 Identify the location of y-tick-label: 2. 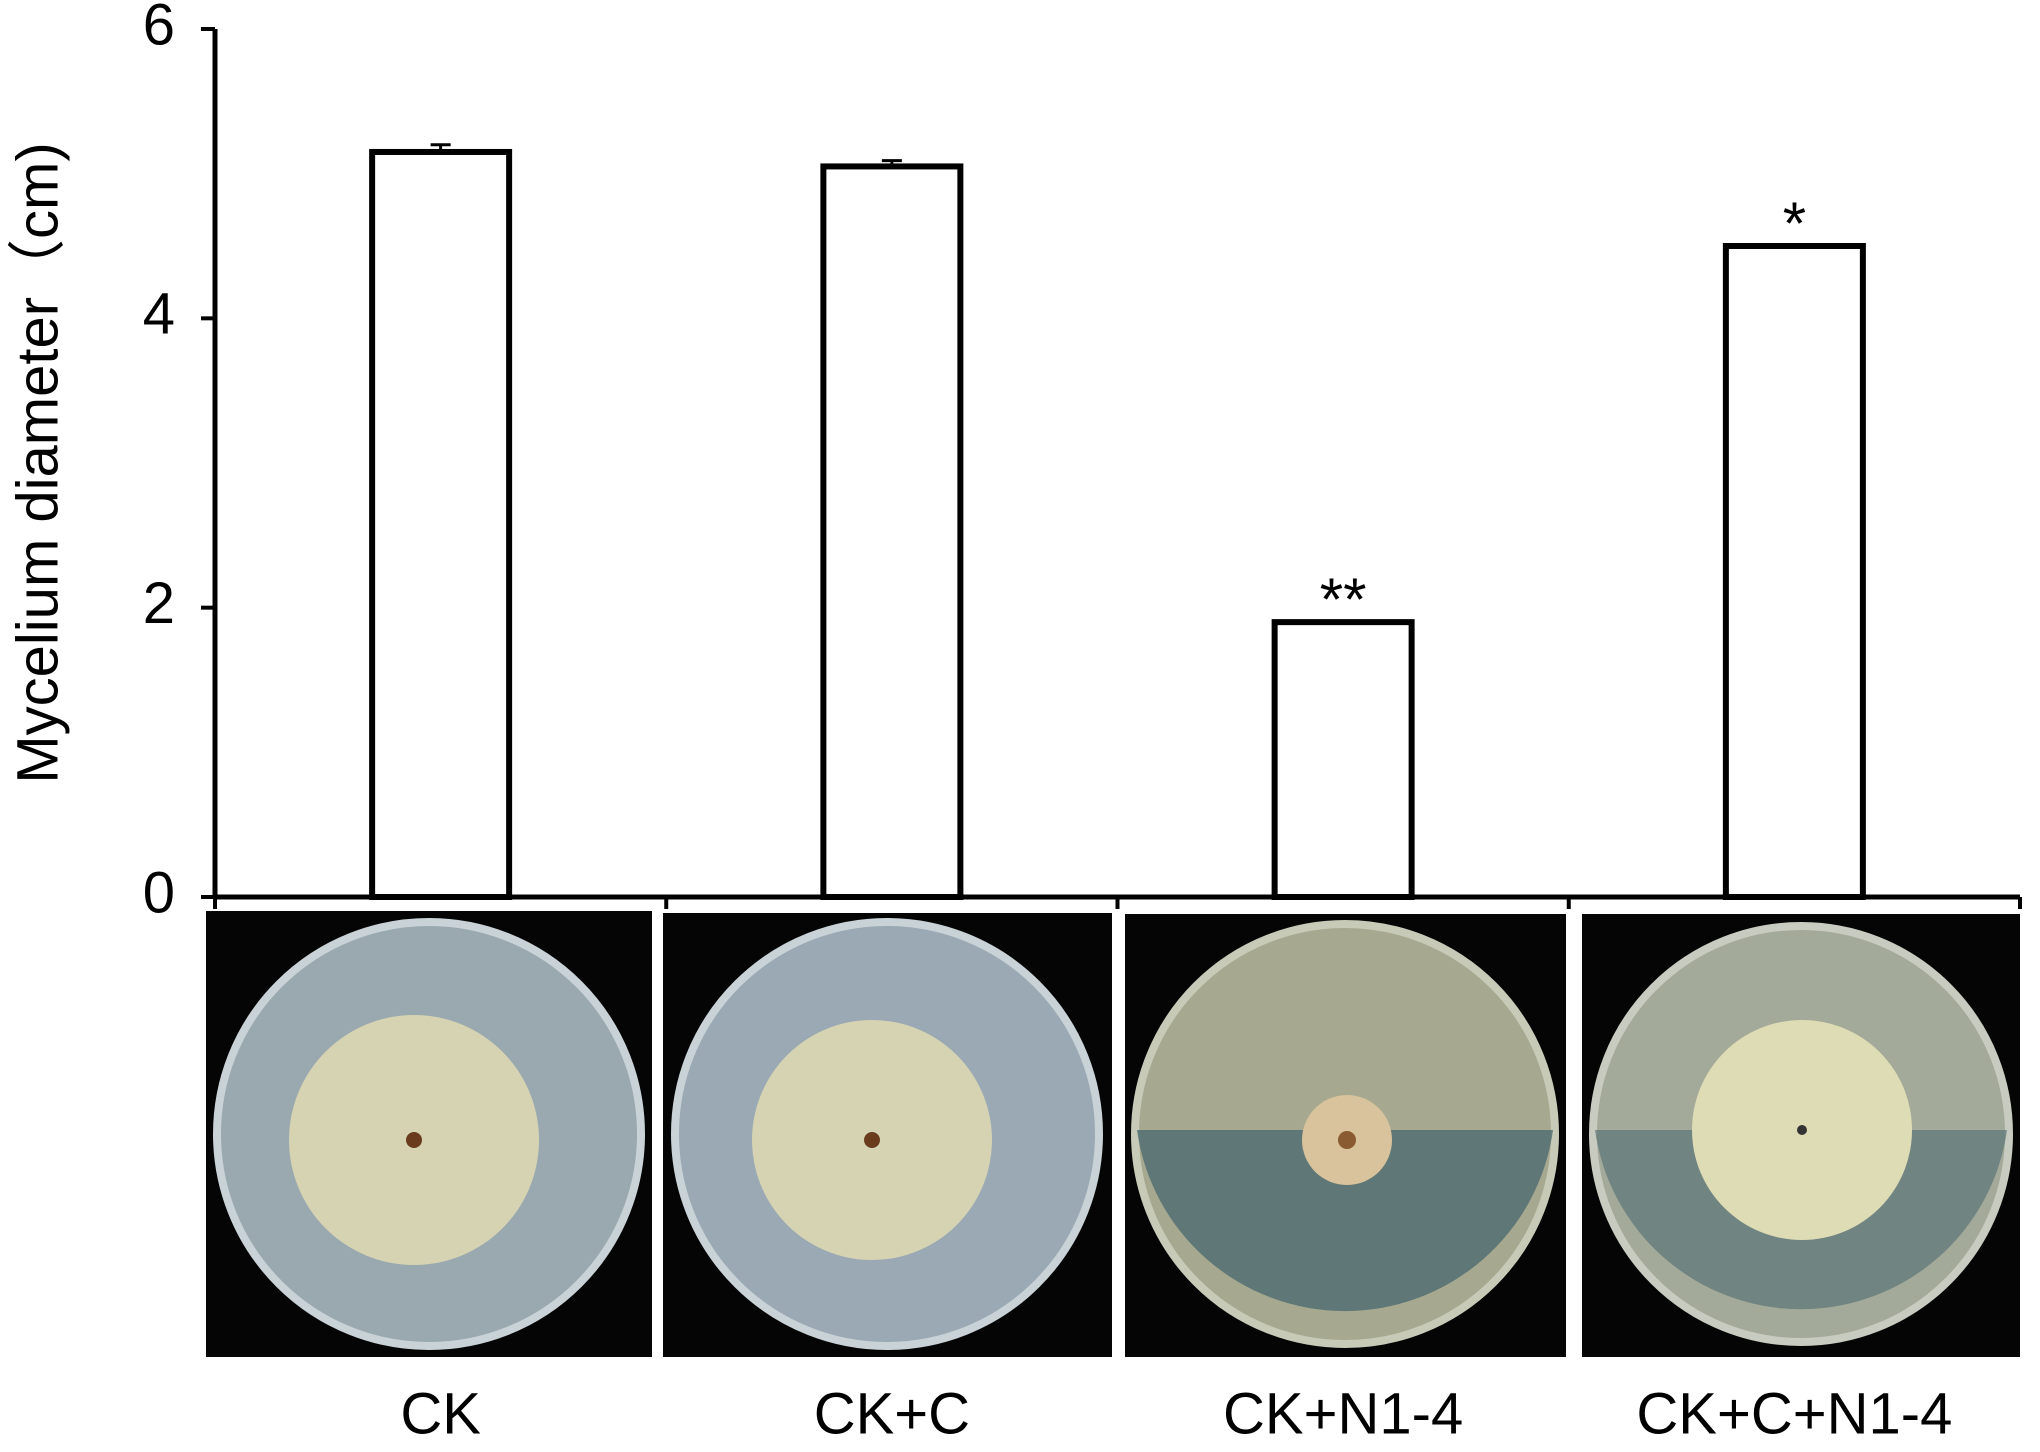
(159, 603).